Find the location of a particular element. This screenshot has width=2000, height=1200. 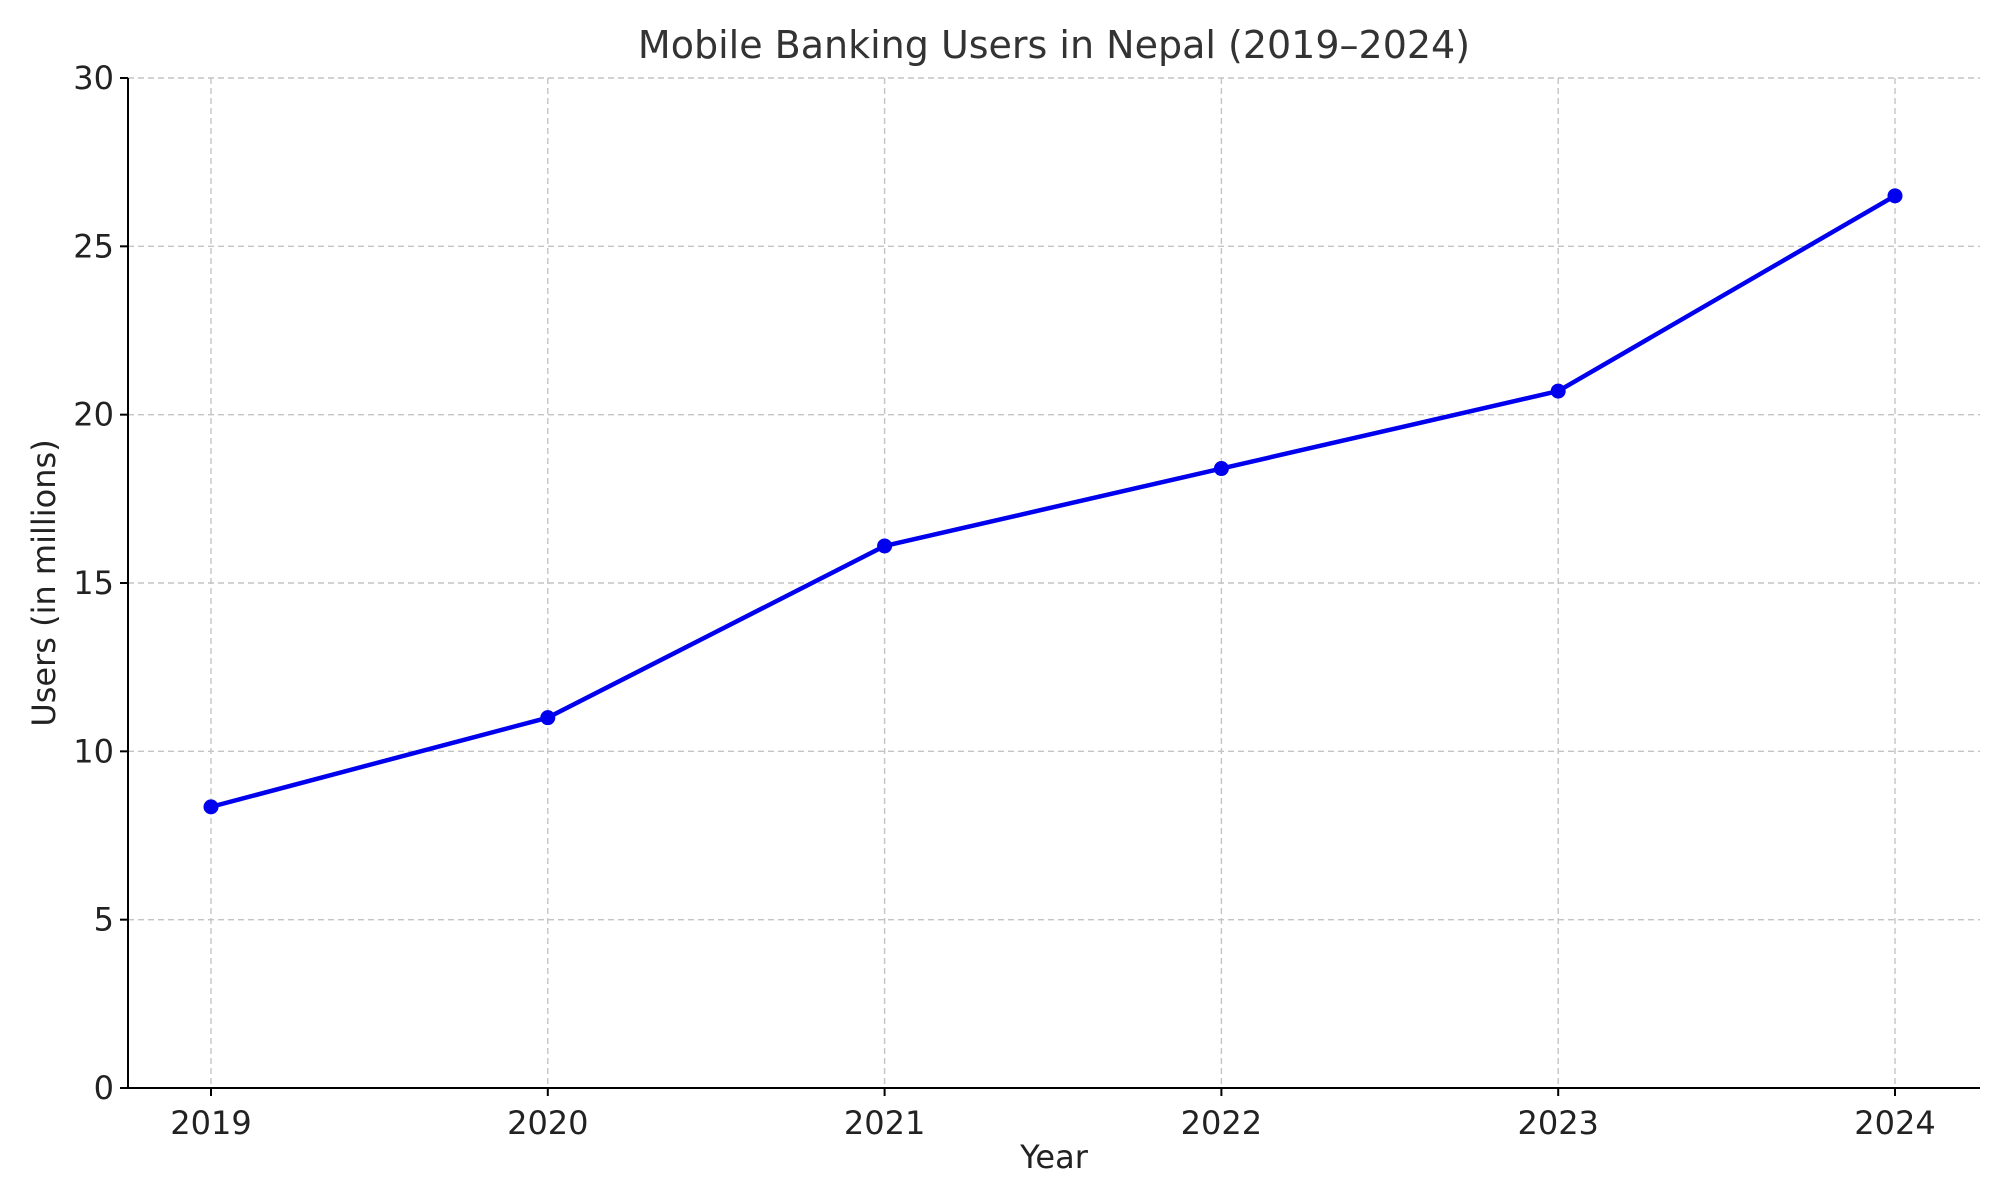

x-tick-label: 2019 is located at coordinates (210, 1123).